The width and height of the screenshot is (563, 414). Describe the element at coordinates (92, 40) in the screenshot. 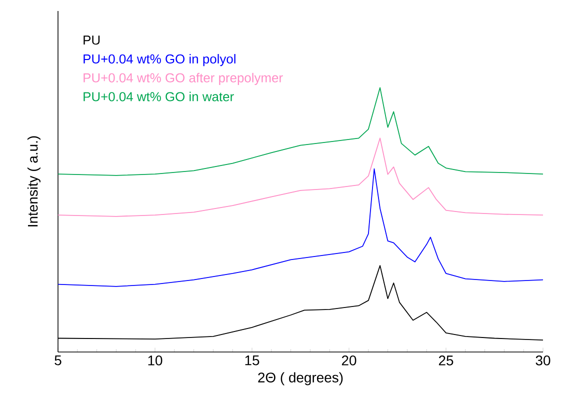

I see `text: PU` at that location.